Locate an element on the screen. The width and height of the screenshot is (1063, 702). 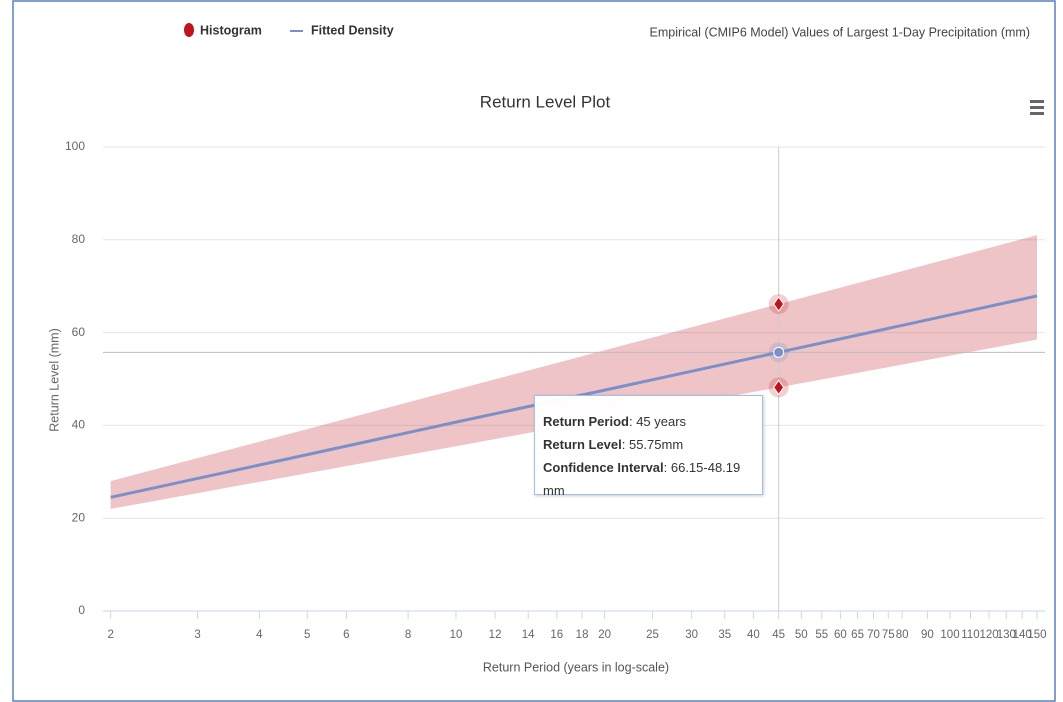
x-tick-label: 30 is located at coordinates (691, 635).